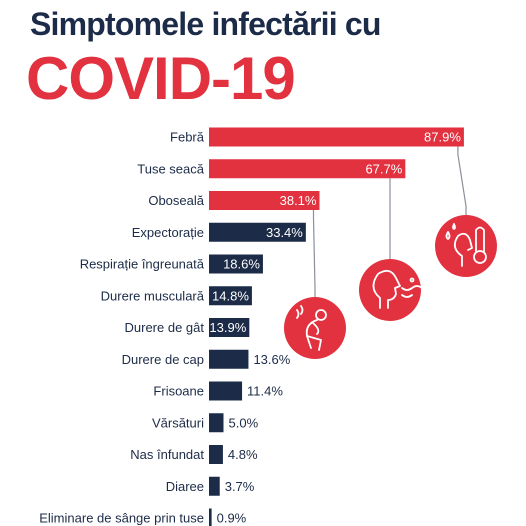  Describe the element at coordinates (216, 454) in the screenshot. I see `bar-nas-infundat` at that location.